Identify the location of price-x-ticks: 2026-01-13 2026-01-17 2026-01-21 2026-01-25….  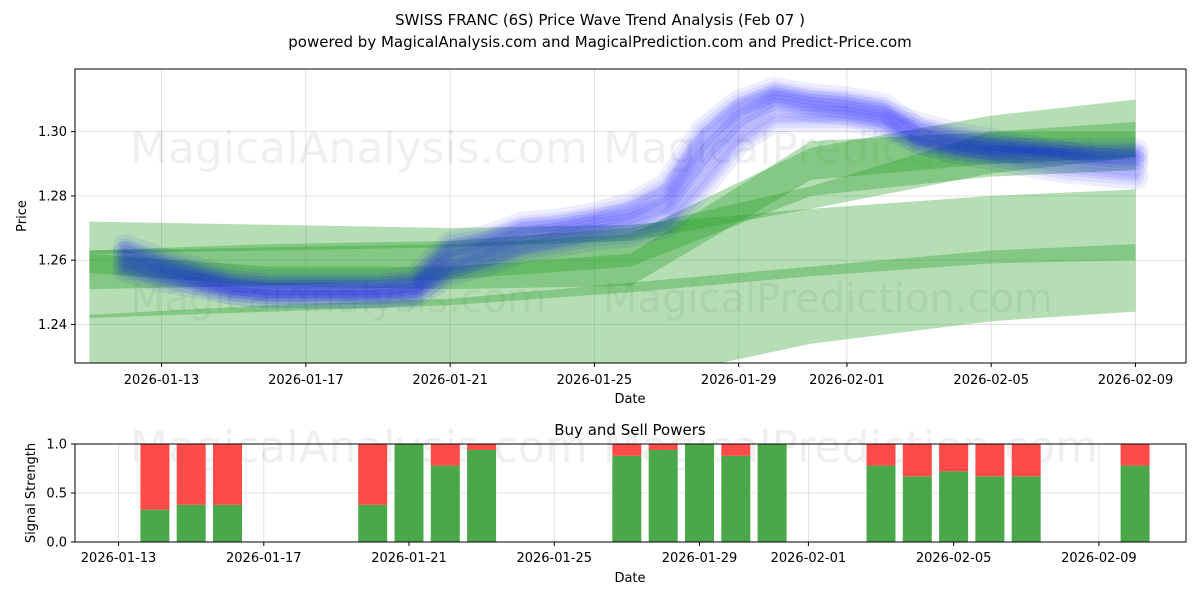
(648, 375).